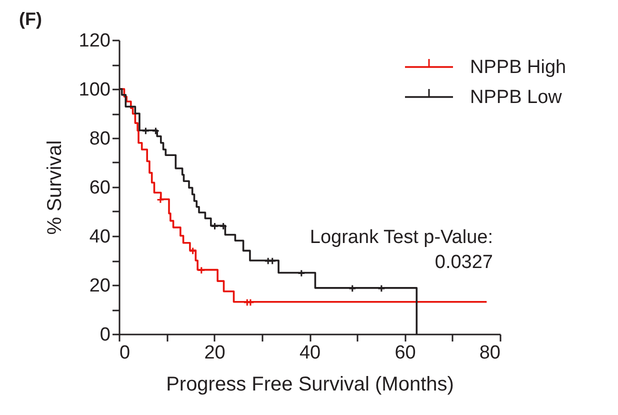 The width and height of the screenshot is (618, 415). What do you see at coordinates (94, 90) in the screenshot?
I see `y-tick-label: 100` at bounding box center [94, 90].